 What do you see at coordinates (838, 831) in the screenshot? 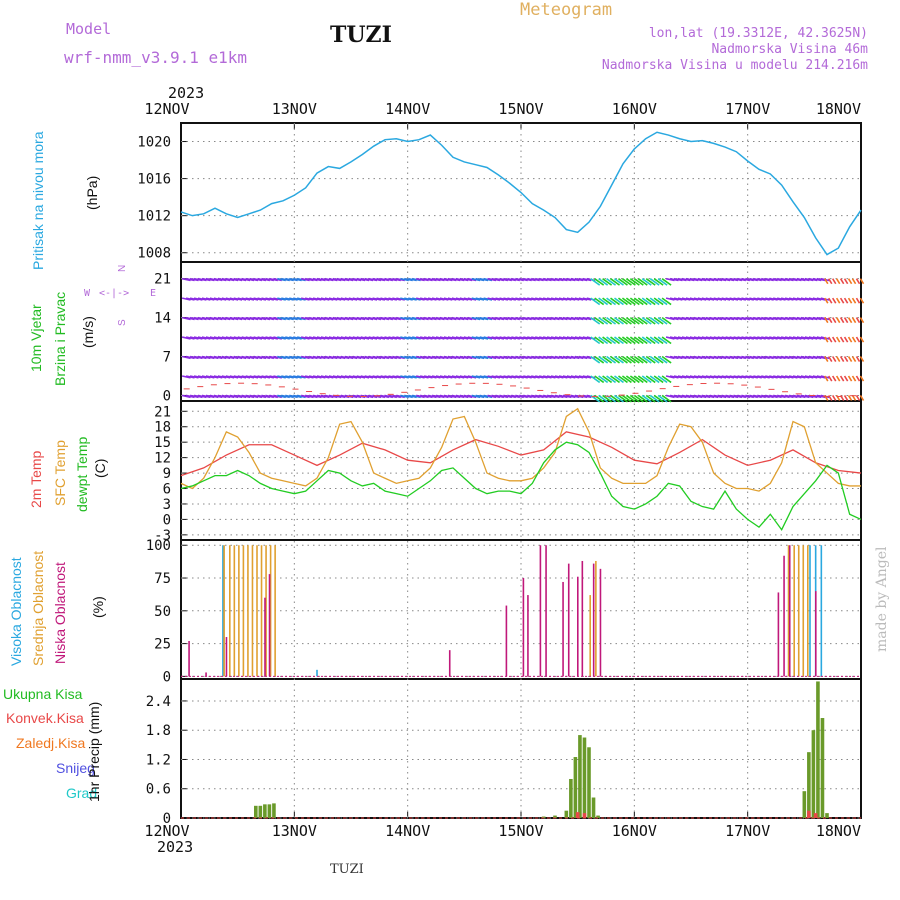
I see `time-tick-bottom-6: 18NOV` at bounding box center [838, 831].